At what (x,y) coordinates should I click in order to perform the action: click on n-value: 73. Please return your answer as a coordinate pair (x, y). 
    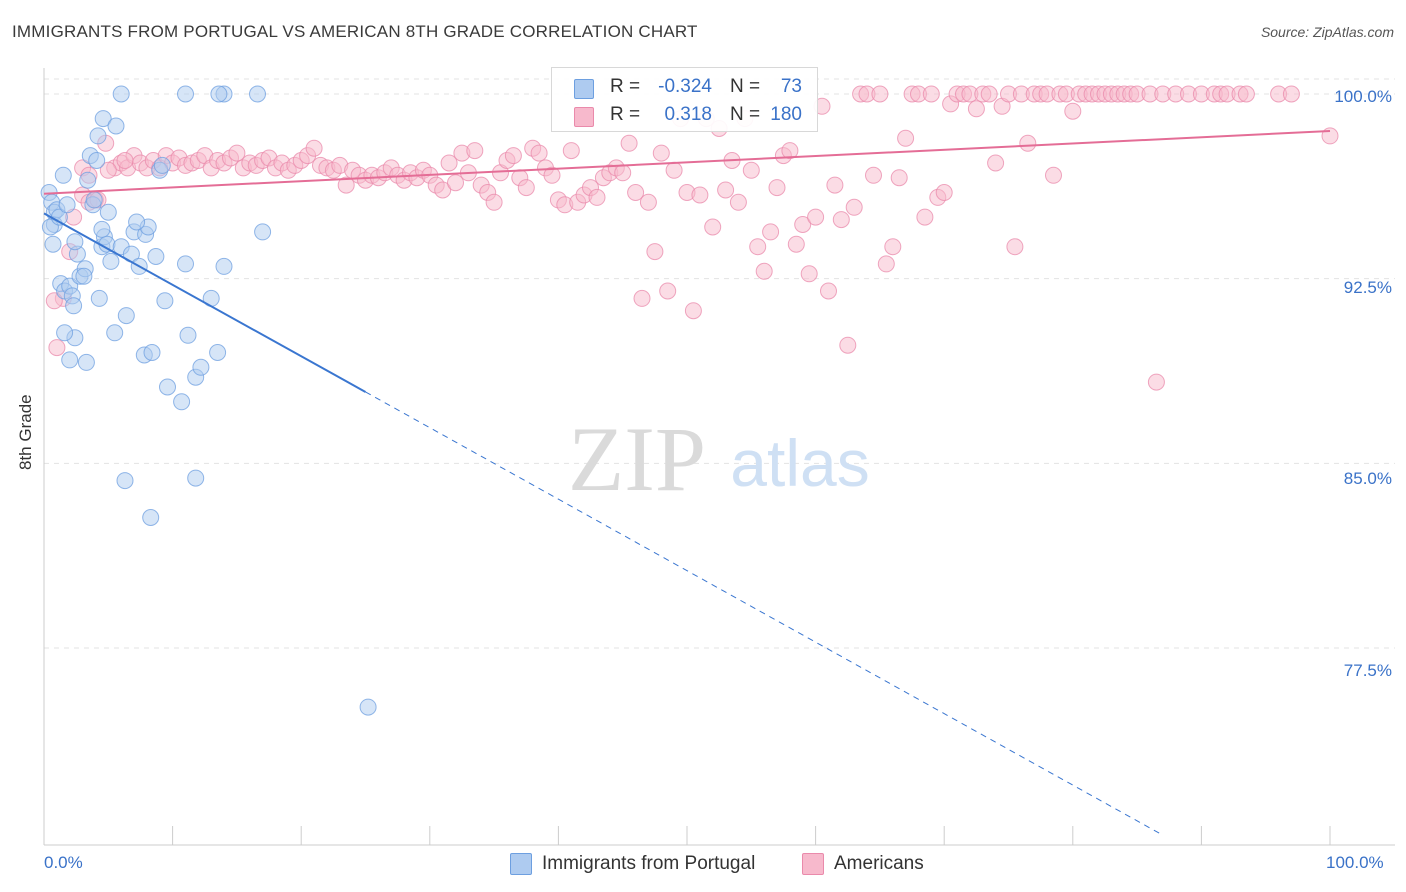
    Looking at the image, I should click on (791, 86).